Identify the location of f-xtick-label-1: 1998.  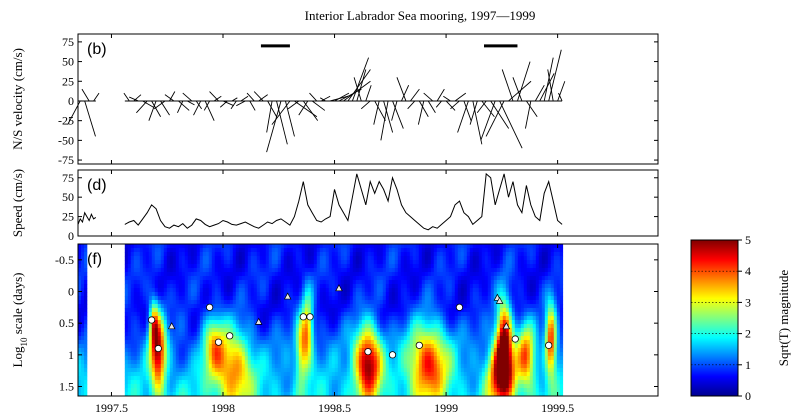
(223, 408).